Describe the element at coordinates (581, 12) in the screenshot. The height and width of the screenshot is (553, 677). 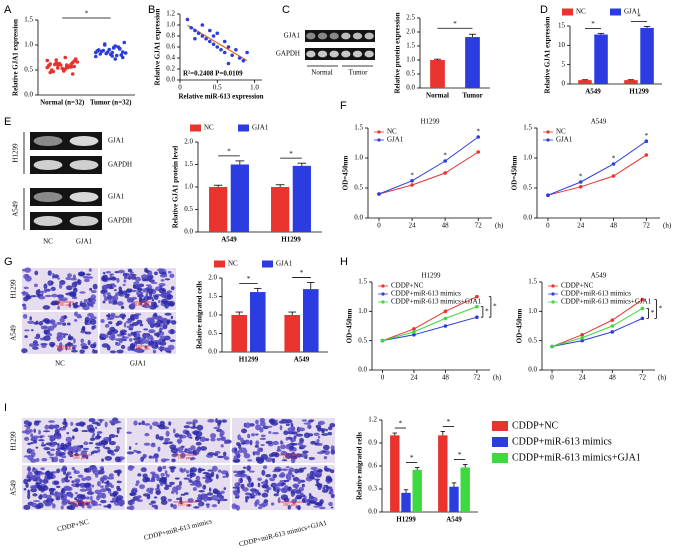
I see `legend-label: NC` at that location.